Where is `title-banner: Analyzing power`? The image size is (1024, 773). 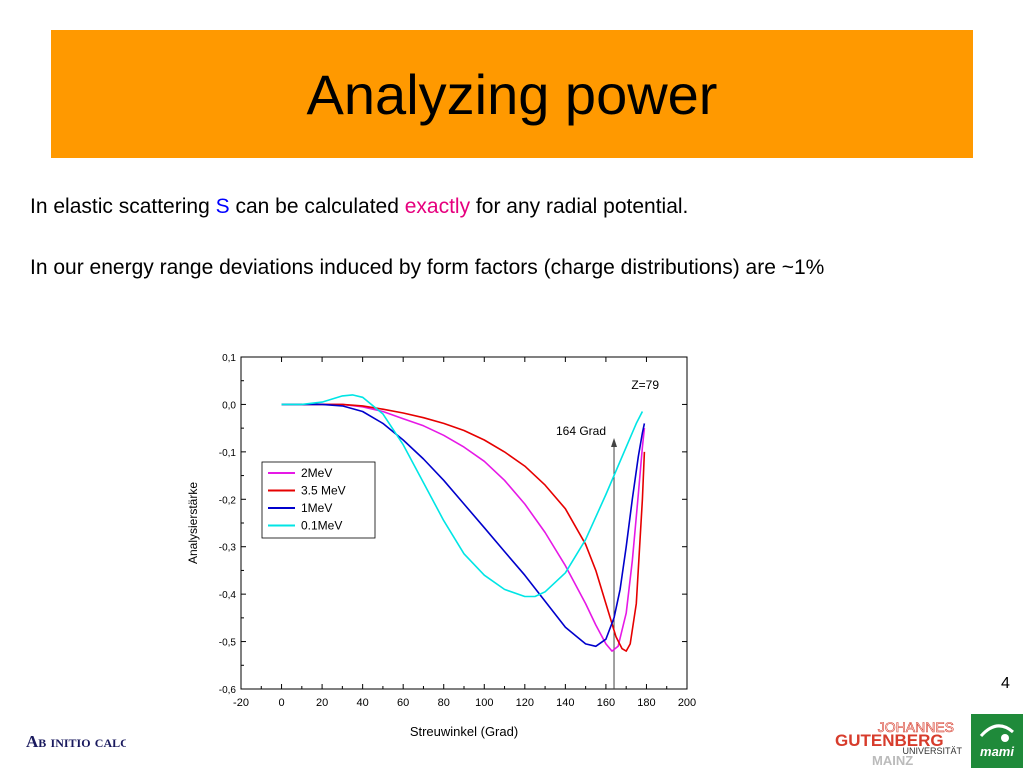
title-banner: Analyzing power is located at coordinates (512, 94).